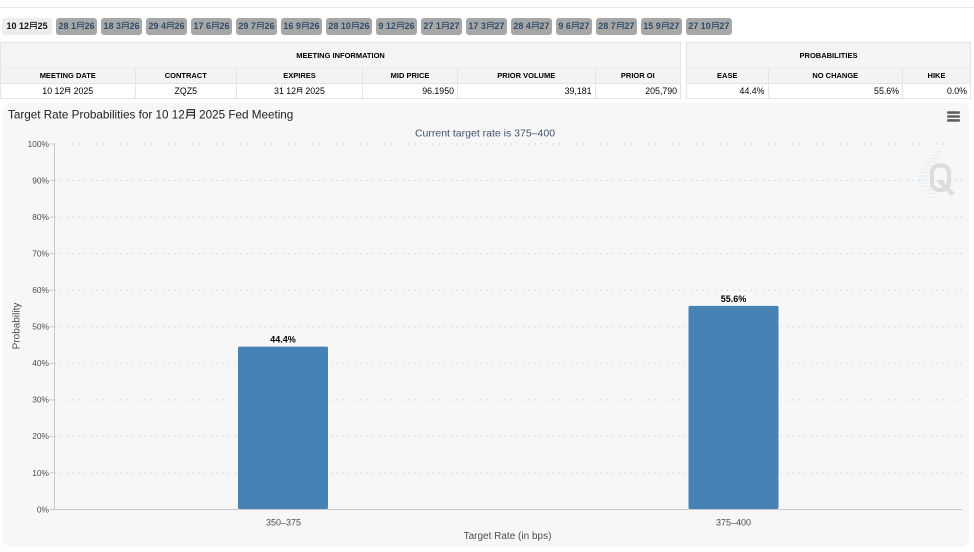  Describe the element at coordinates (283, 340) in the screenshot. I see `svg-text: 44.4%` at that location.